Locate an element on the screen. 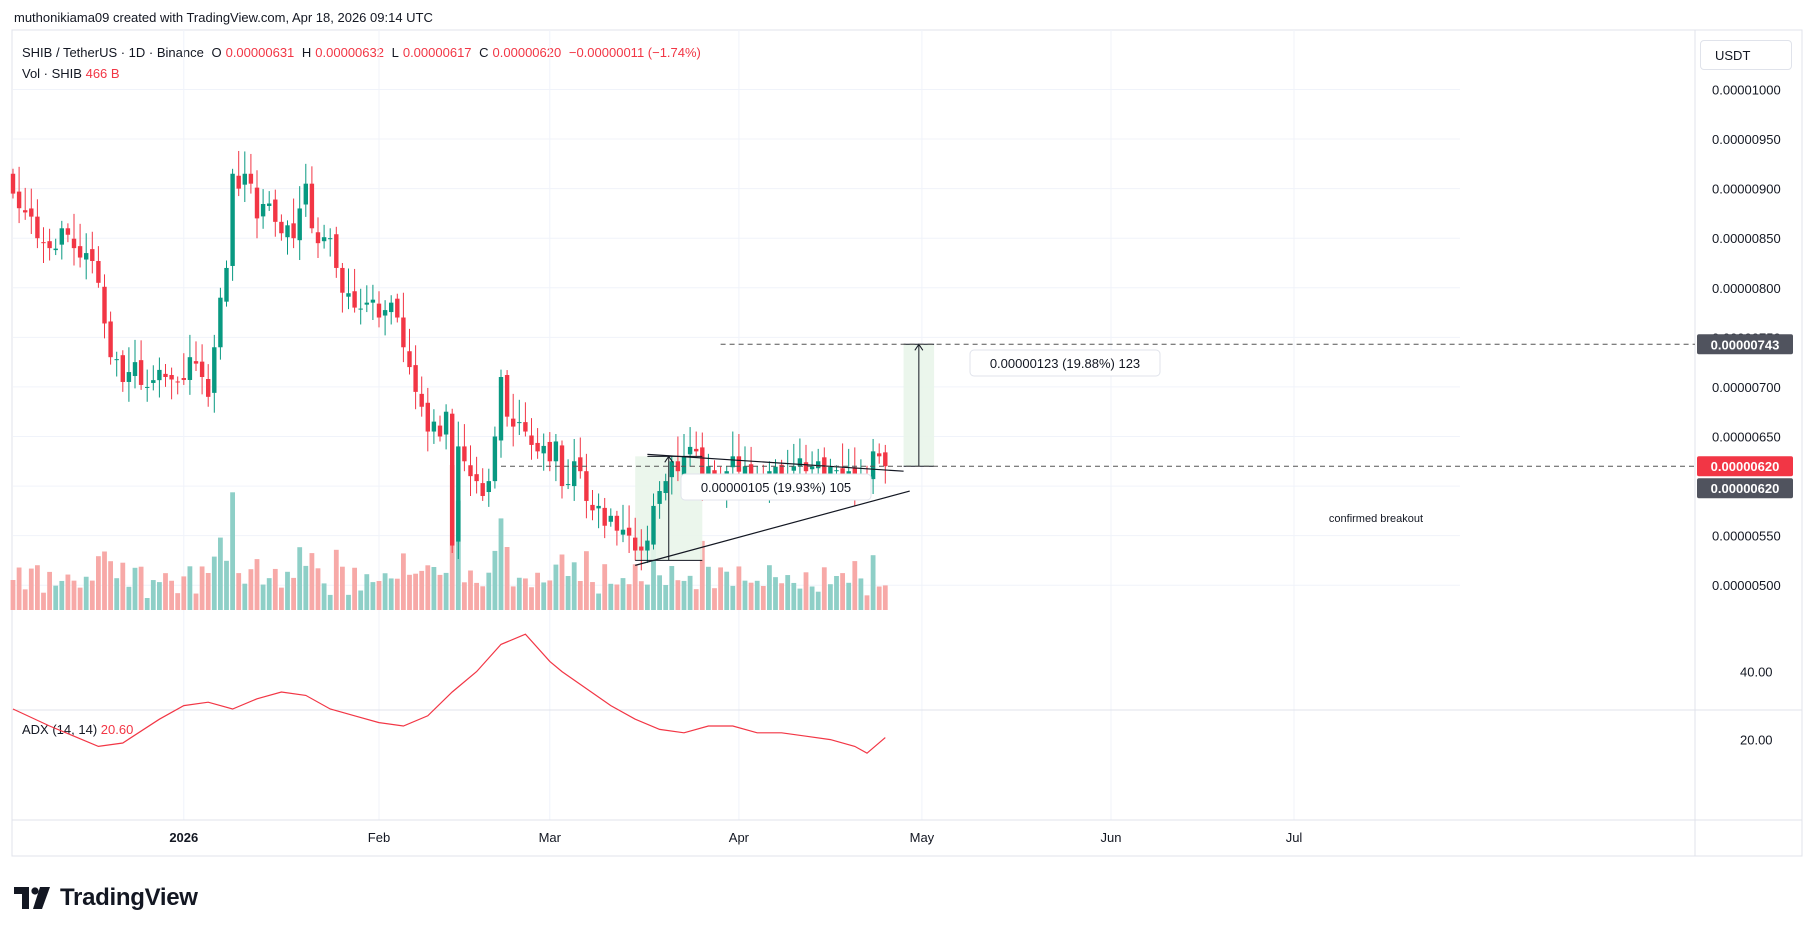  volume-label: Vol · SHIB is located at coordinates (52, 73).